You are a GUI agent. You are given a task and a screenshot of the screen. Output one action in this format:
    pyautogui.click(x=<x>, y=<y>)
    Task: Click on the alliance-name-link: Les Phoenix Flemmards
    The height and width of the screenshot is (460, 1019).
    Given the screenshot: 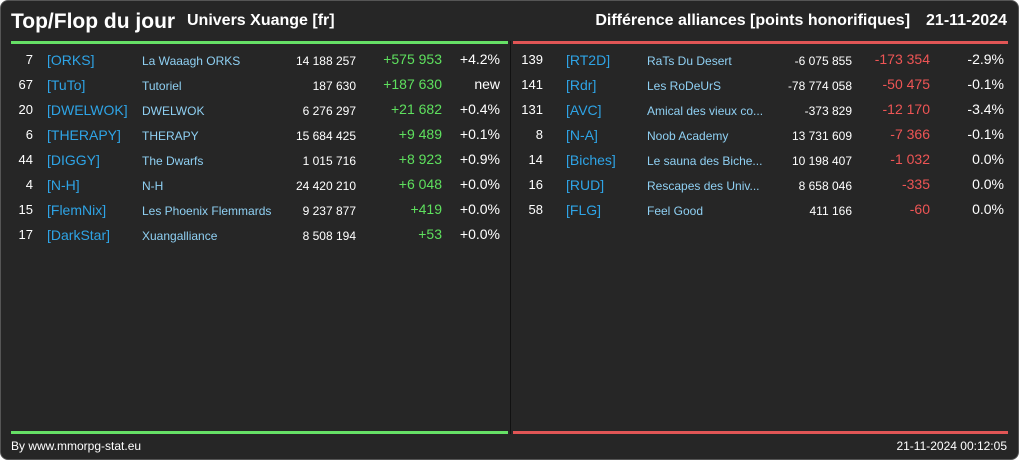 What is the action you would take?
    pyautogui.click(x=207, y=211)
    